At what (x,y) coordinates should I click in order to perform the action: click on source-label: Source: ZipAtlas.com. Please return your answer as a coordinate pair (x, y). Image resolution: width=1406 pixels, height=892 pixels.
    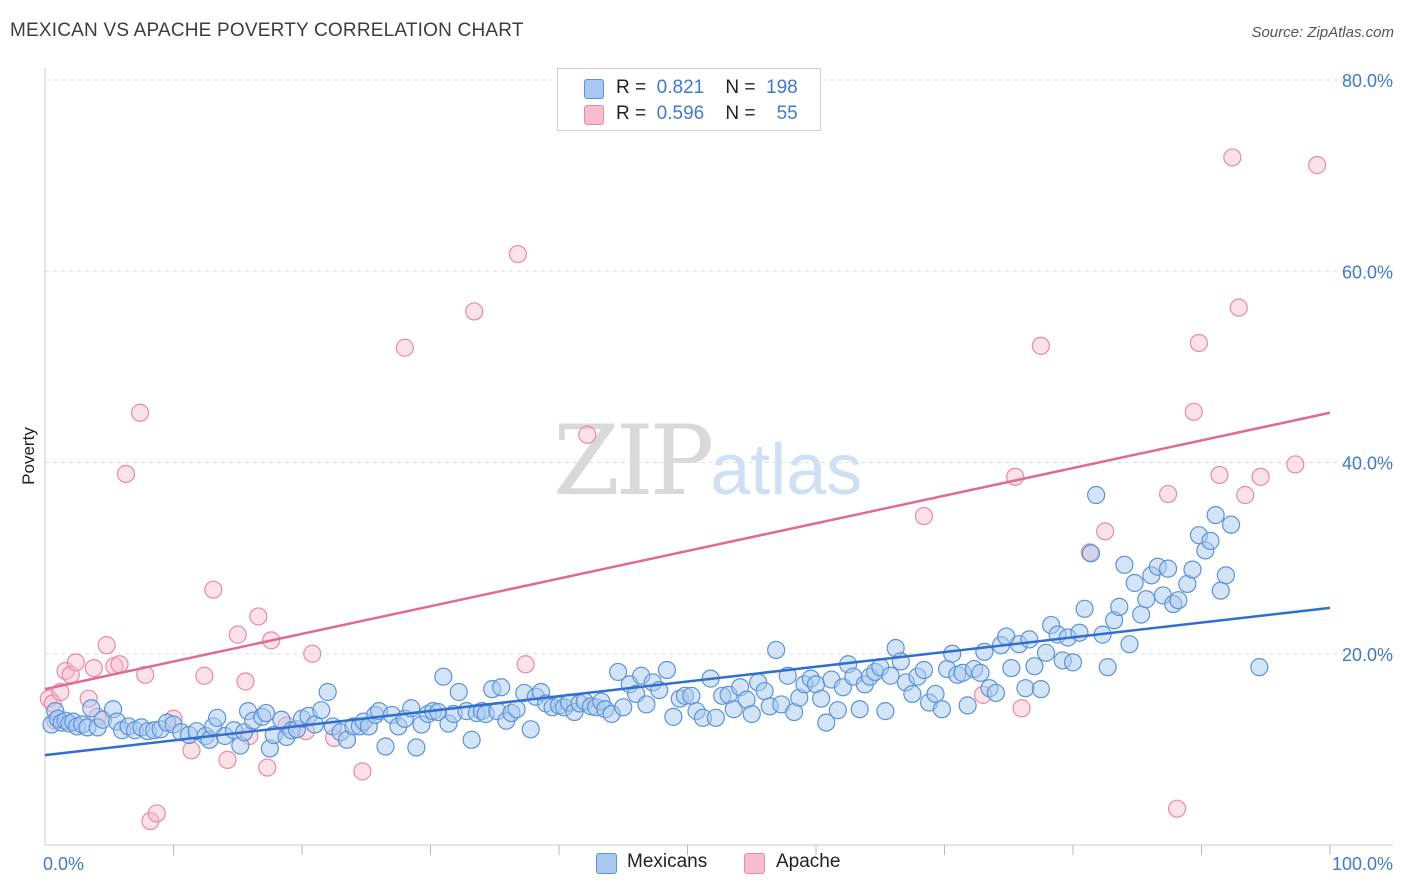
    Looking at the image, I should click on (1322, 32).